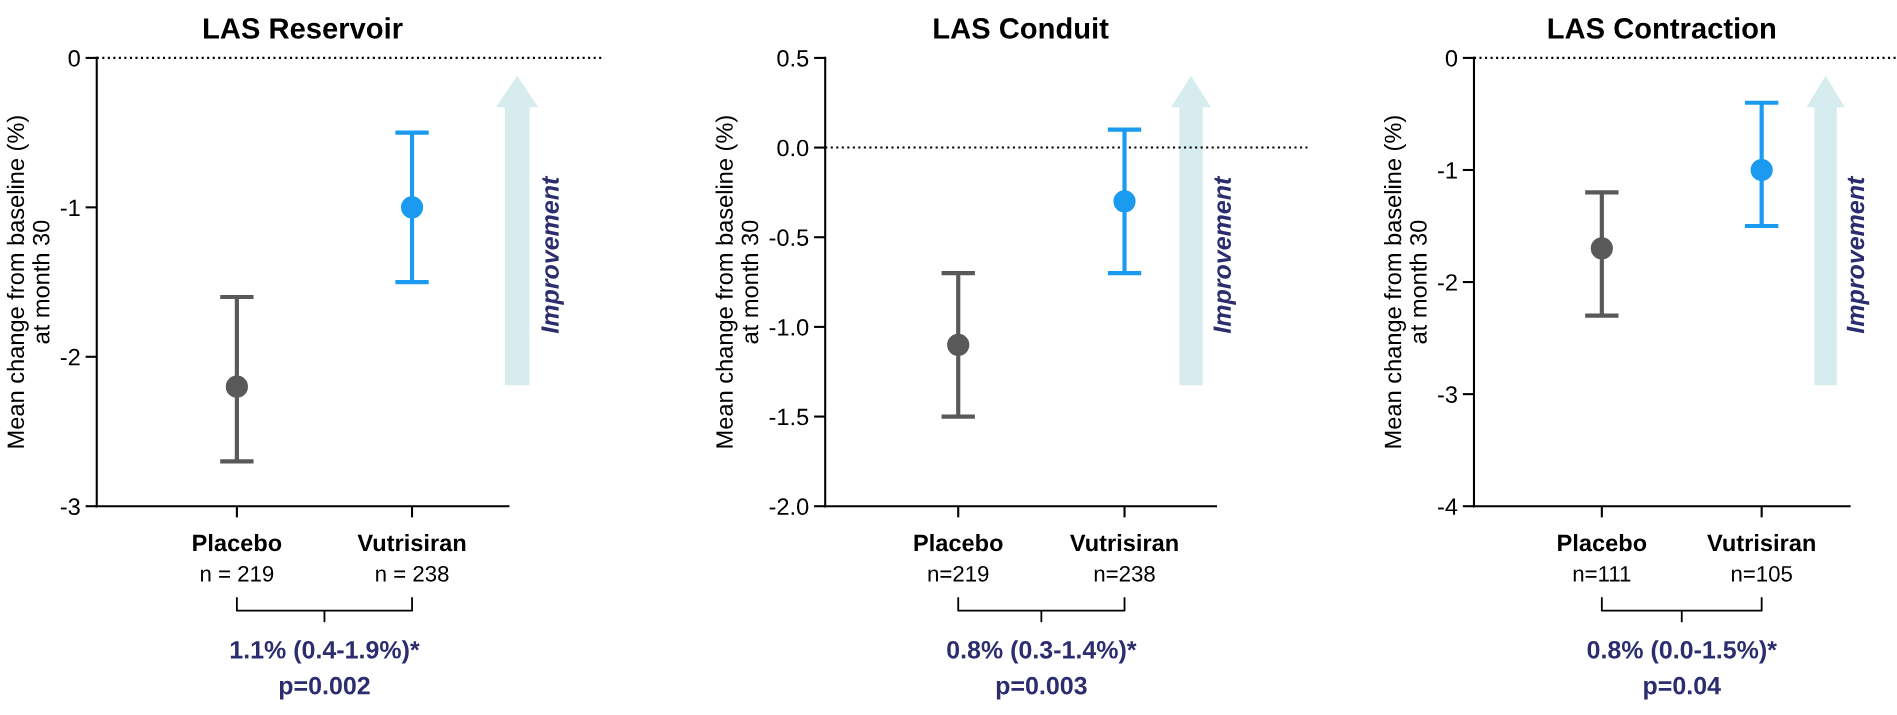 Image resolution: width=1897 pixels, height=715 pixels. I want to click on y-tick-label: 0.0, so click(793, 148).